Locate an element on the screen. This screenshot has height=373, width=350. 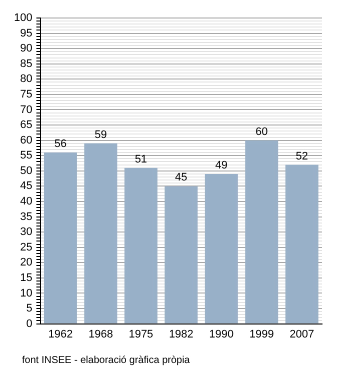
y-tick-label: 15 is located at coordinates (26, 278).